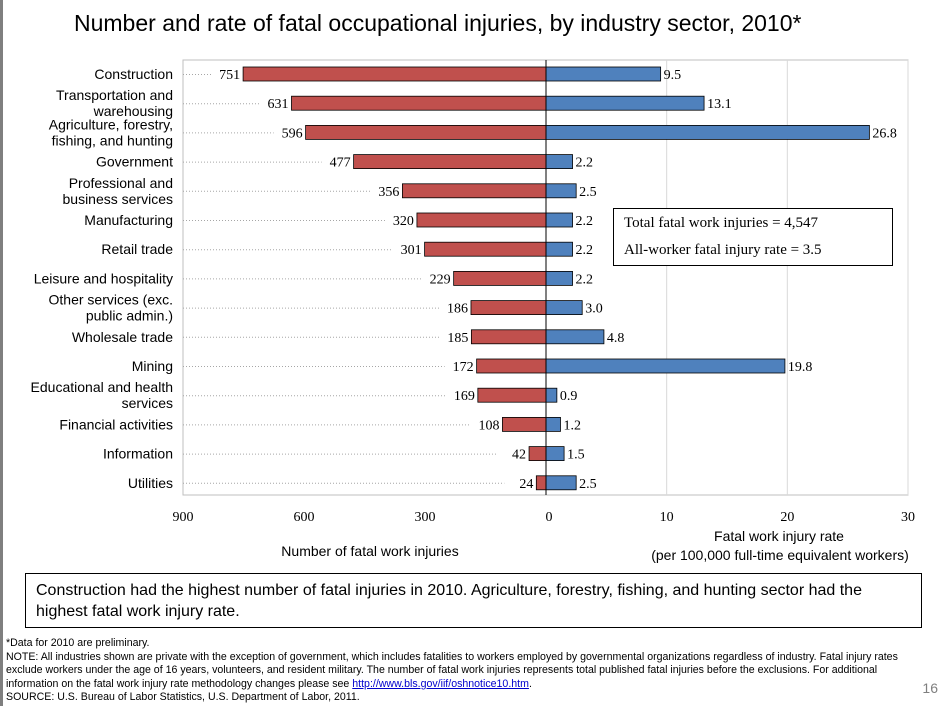  Describe the element at coordinates (138, 454) in the screenshot. I see `category-label: Information` at that location.